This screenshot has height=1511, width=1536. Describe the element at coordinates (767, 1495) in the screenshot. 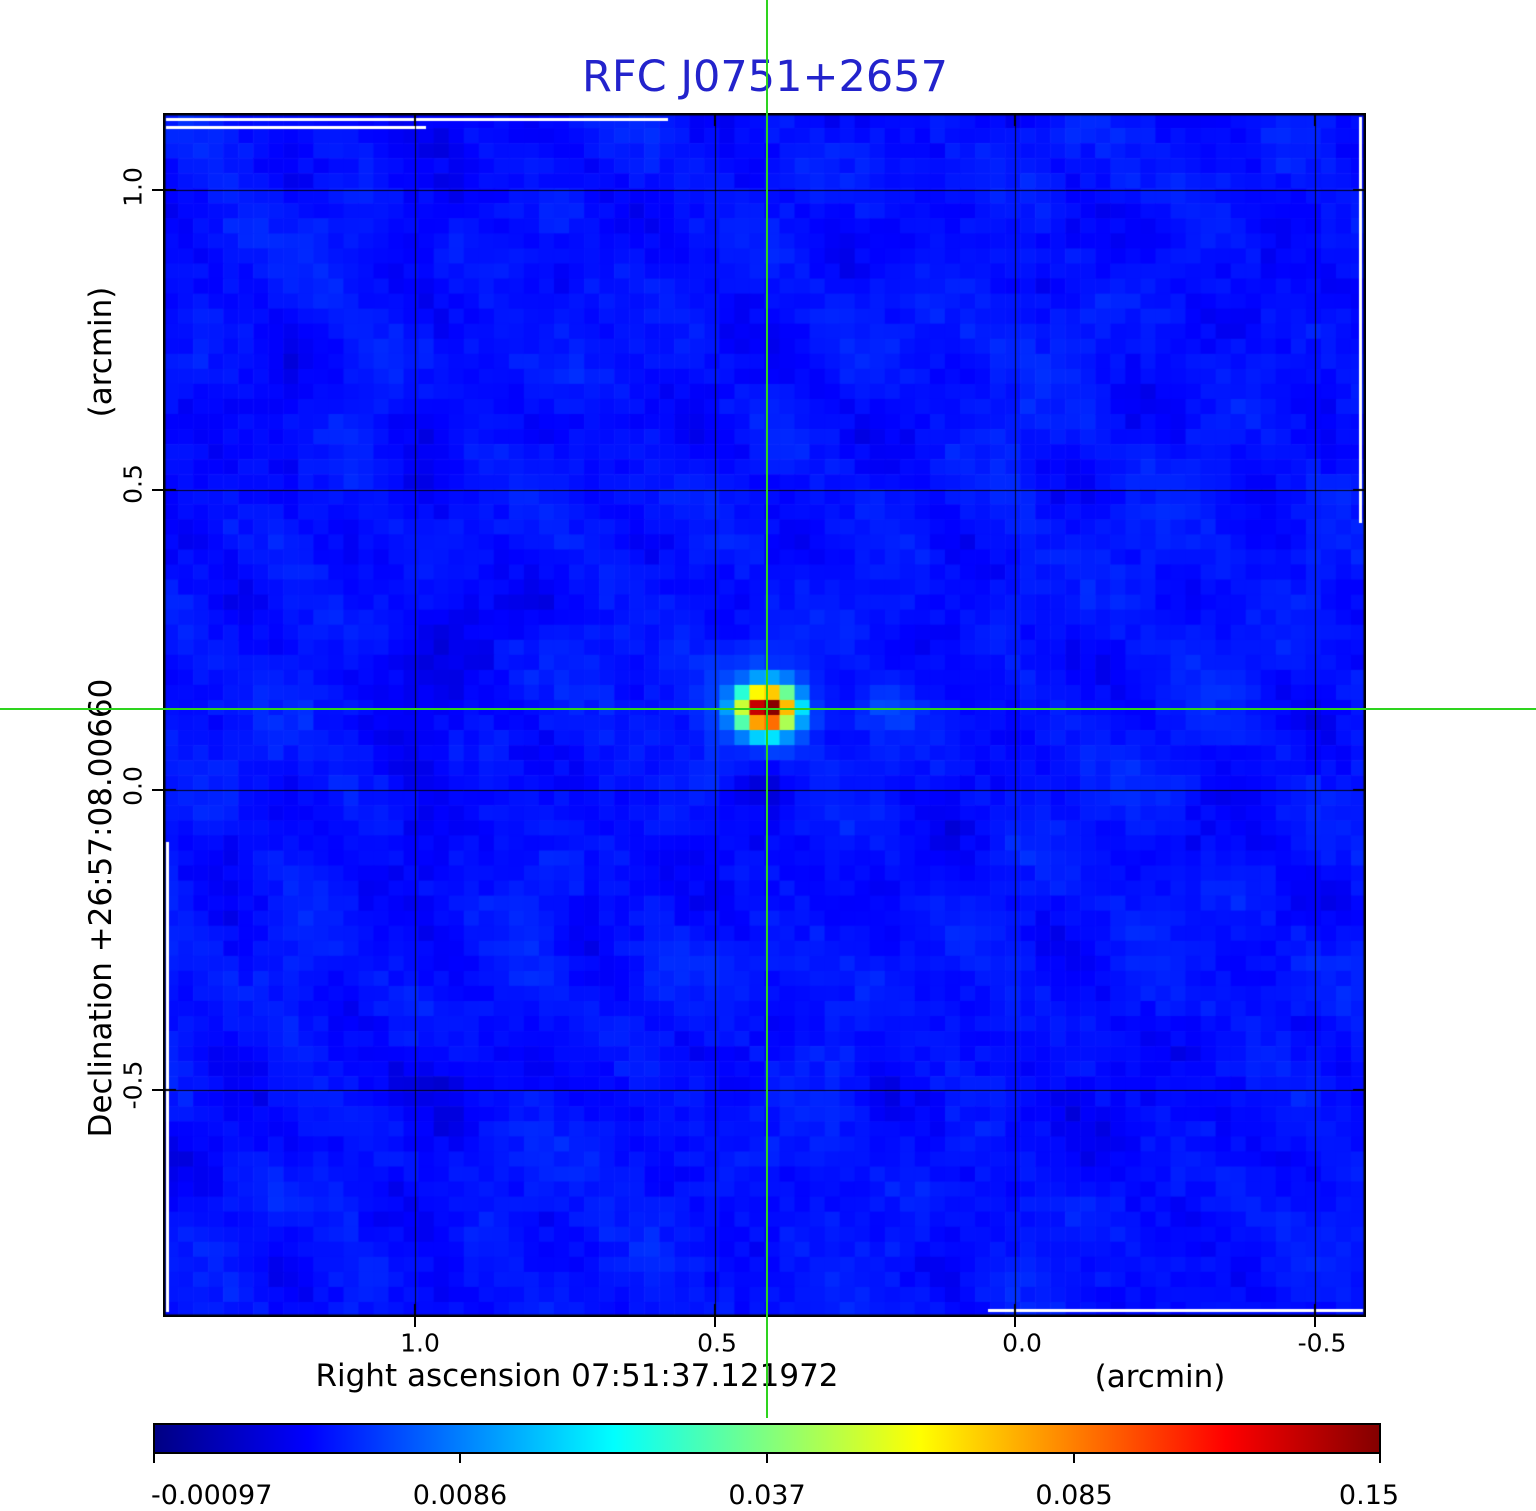

I see `colorbar-tick-label: 0.037` at that location.